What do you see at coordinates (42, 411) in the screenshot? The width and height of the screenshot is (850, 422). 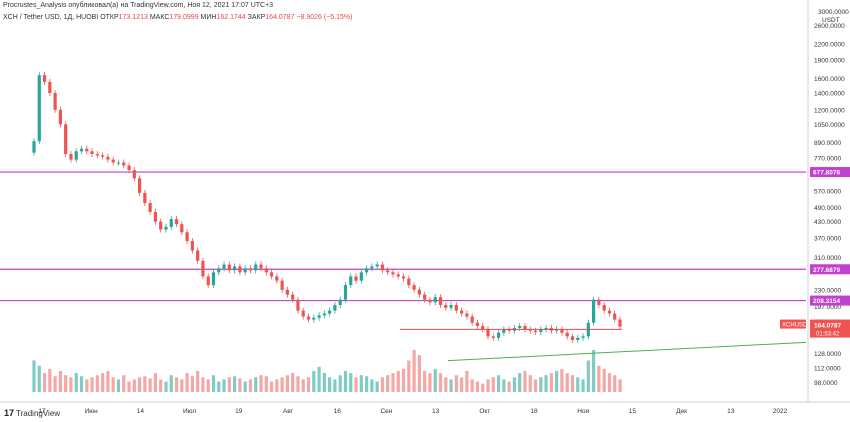 I see `x-tick-label: 17` at bounding box center [42, 411].